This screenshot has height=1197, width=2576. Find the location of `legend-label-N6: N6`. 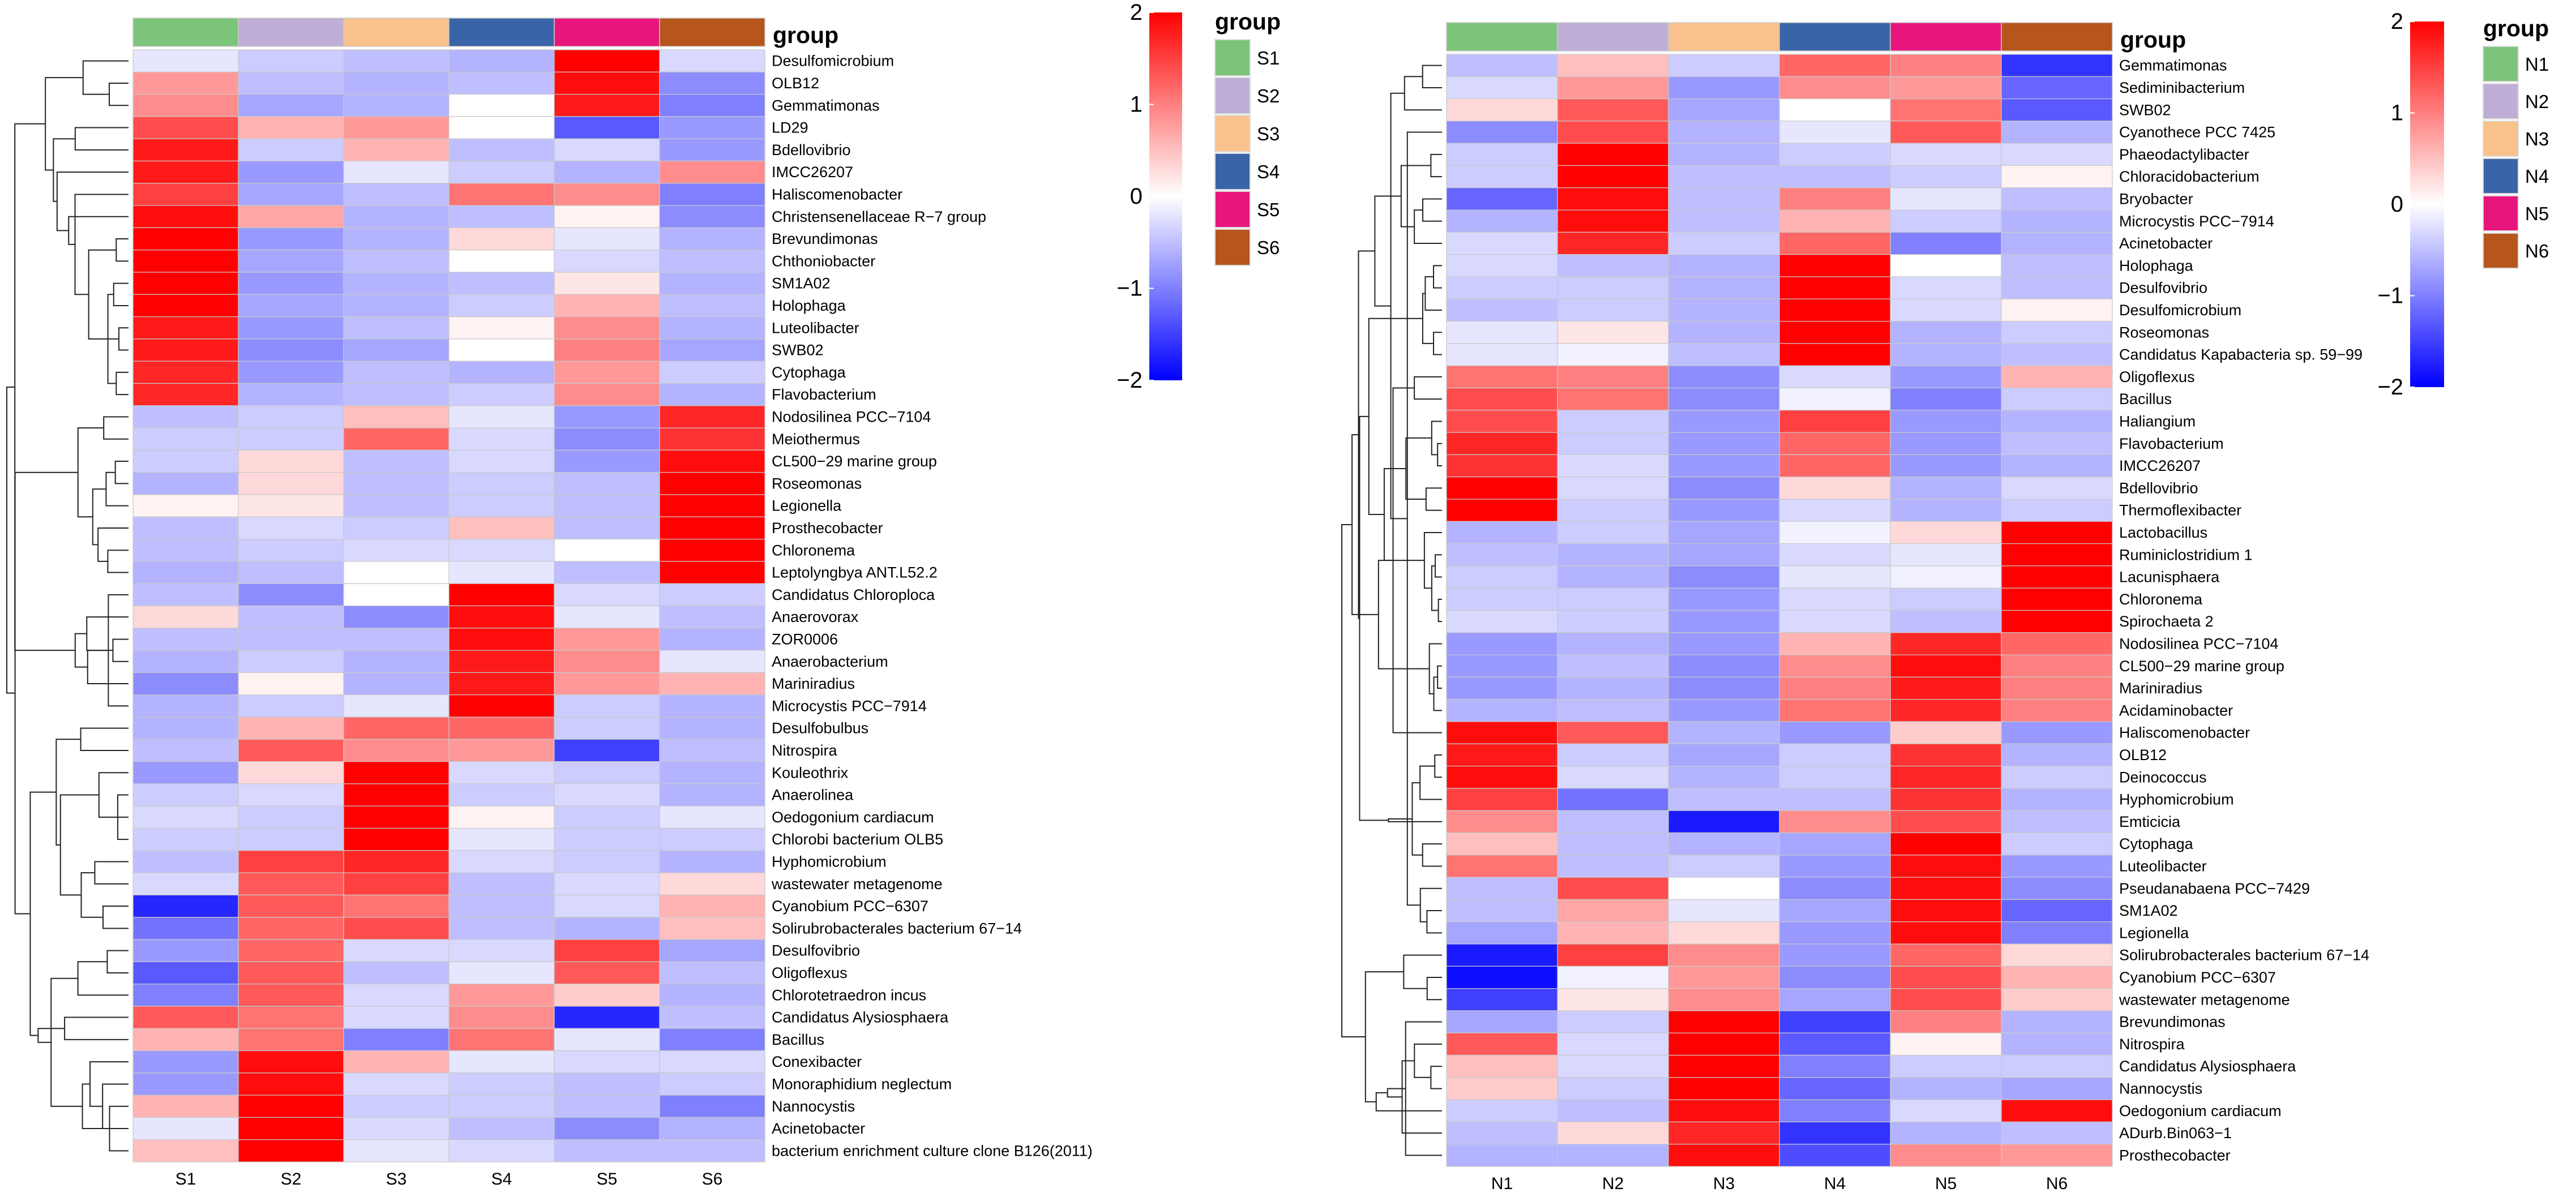

legend-label-N6: N6 is located at coordinates (2537, 251).